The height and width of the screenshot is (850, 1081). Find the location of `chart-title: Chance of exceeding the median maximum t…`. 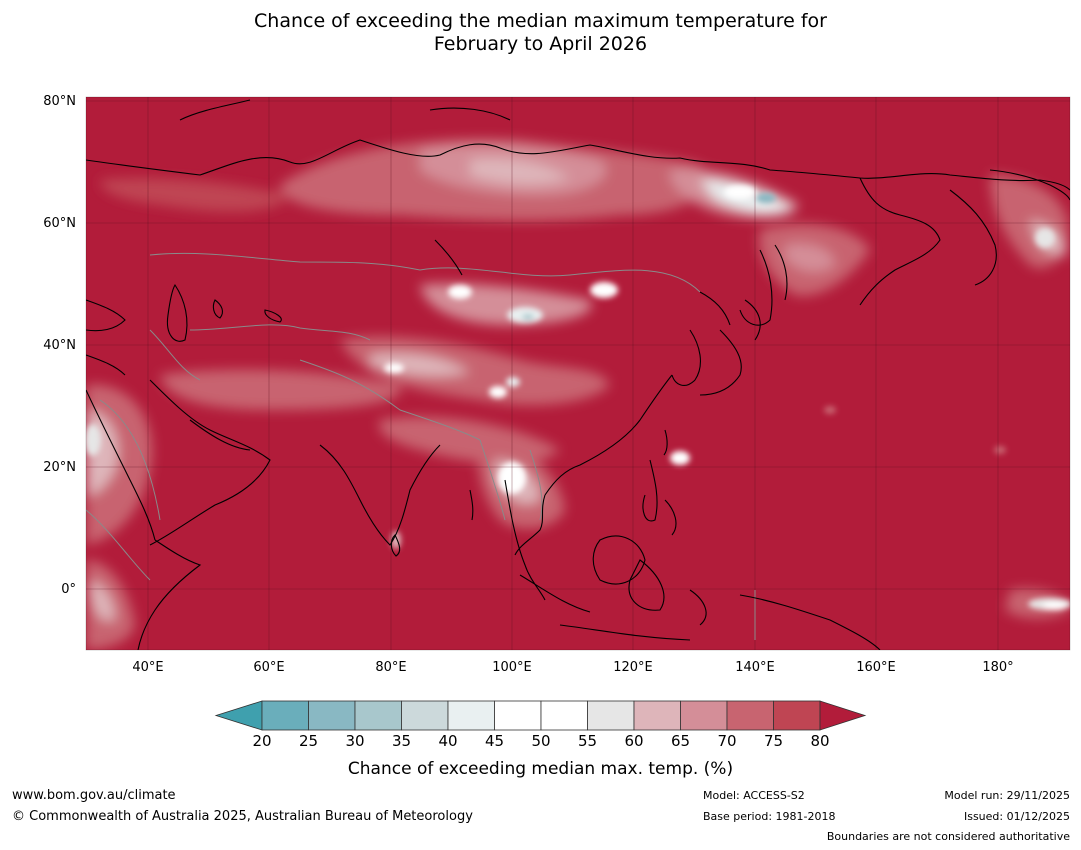

chart-title: Chance of exceeding the median maximum t… is located at coordinates (540, 33).